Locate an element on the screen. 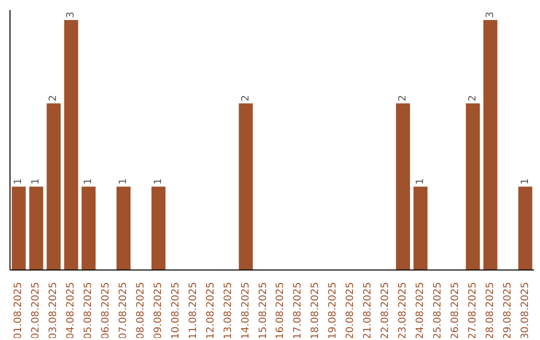 The width and height of the screenshot is (540, 340). x-tick-label: 15.08.2025 is located at coordinates (263, 311).